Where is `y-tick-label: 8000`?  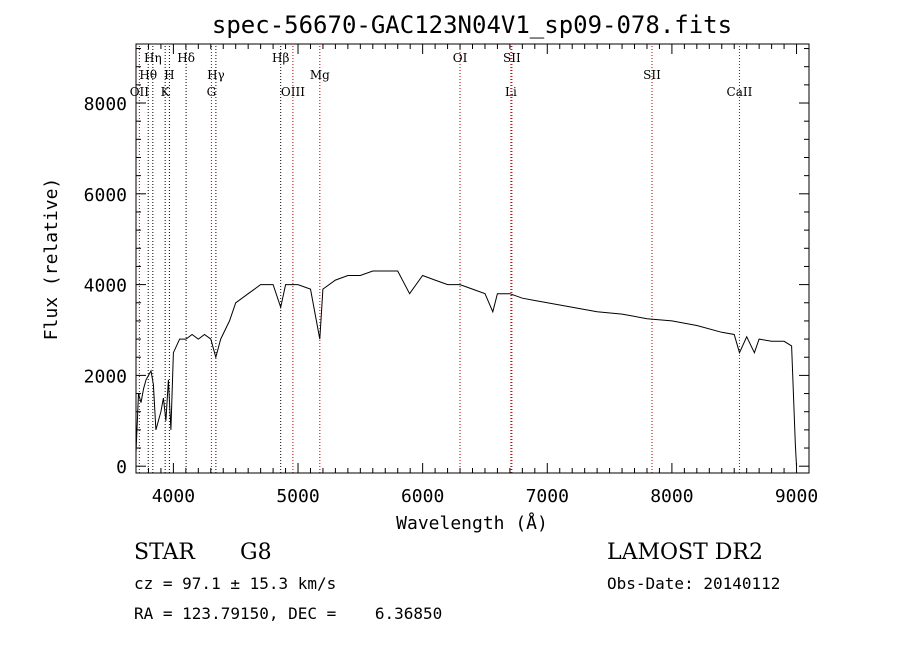
y-tick-label: 8000 is located at coordinates (105, 104).